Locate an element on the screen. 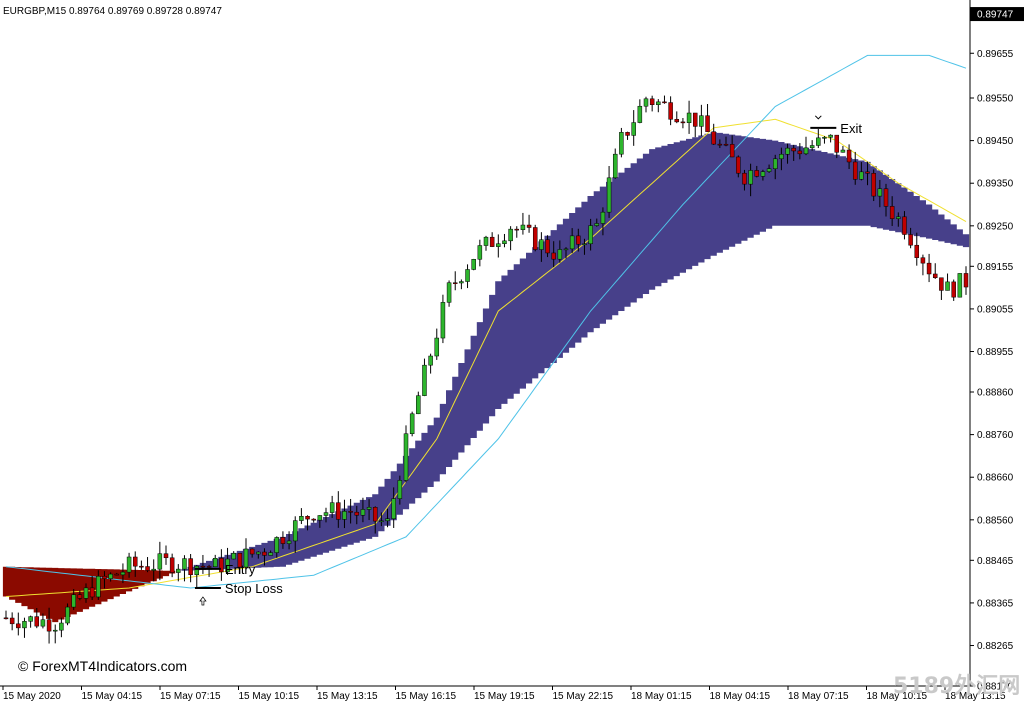 The width and height of the screenshot is (1024, 705). exit-label: Exit is located at coordinates (851, 128).